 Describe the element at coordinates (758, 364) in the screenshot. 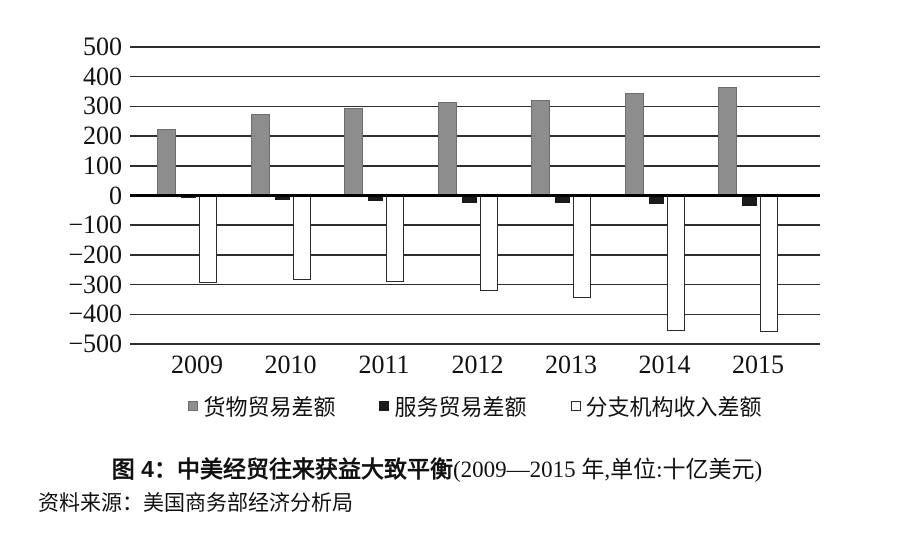

I see `x-axis-year-label: 2015` at that location.